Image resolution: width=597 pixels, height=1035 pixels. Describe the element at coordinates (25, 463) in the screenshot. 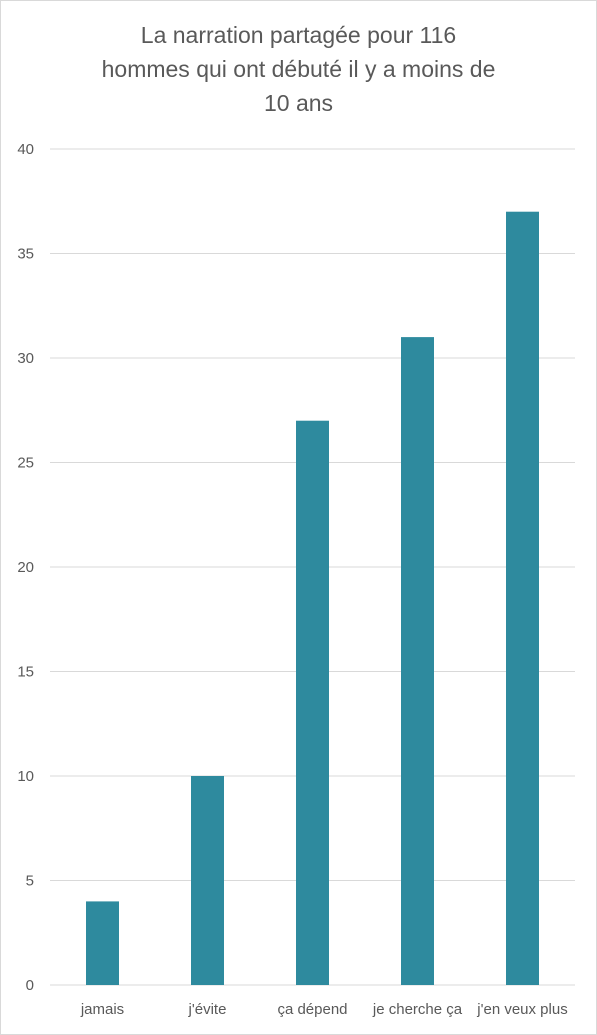

I see `y-tick-label: 25` at that location.